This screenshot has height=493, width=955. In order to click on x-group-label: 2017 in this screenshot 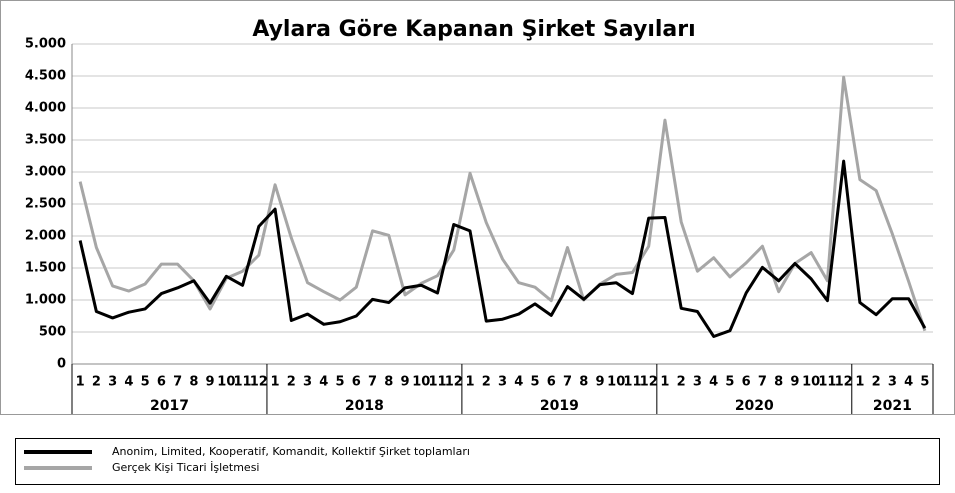, I will do `click(169, 406)`.